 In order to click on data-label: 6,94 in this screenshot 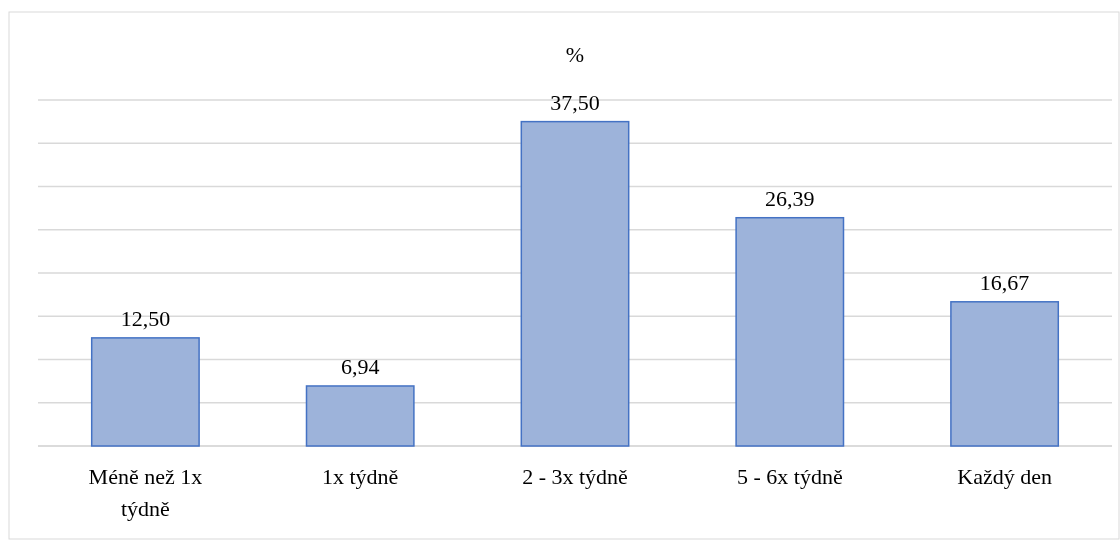, I will do `click(360, 366)`.